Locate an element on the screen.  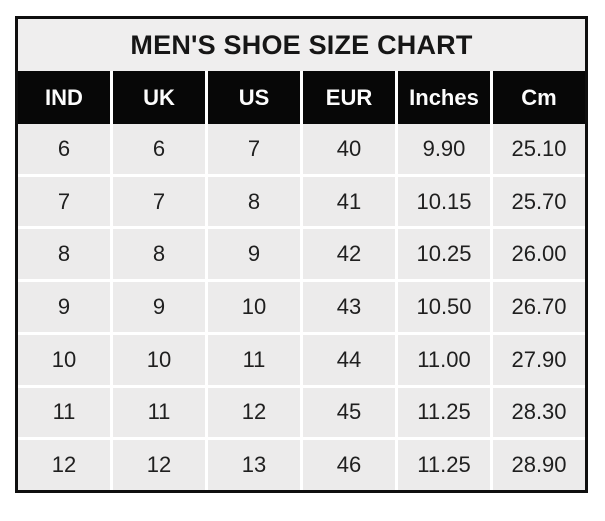
table-cell: 28.30 is located at coordinates (539, 412).